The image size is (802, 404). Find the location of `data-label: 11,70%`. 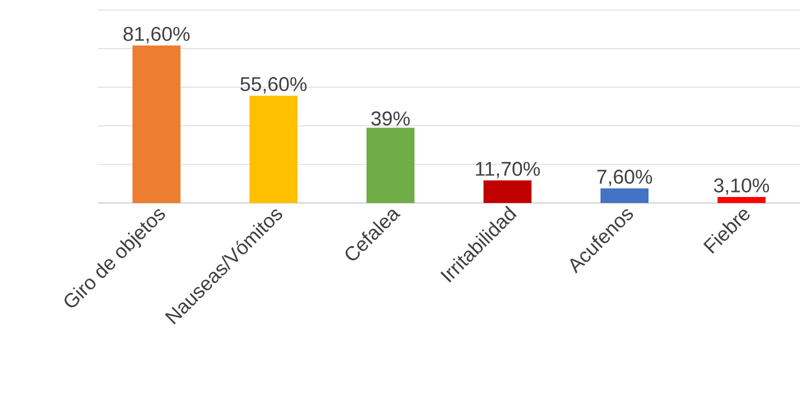

data-label: 11,70% is located at coordinates (508, 170).